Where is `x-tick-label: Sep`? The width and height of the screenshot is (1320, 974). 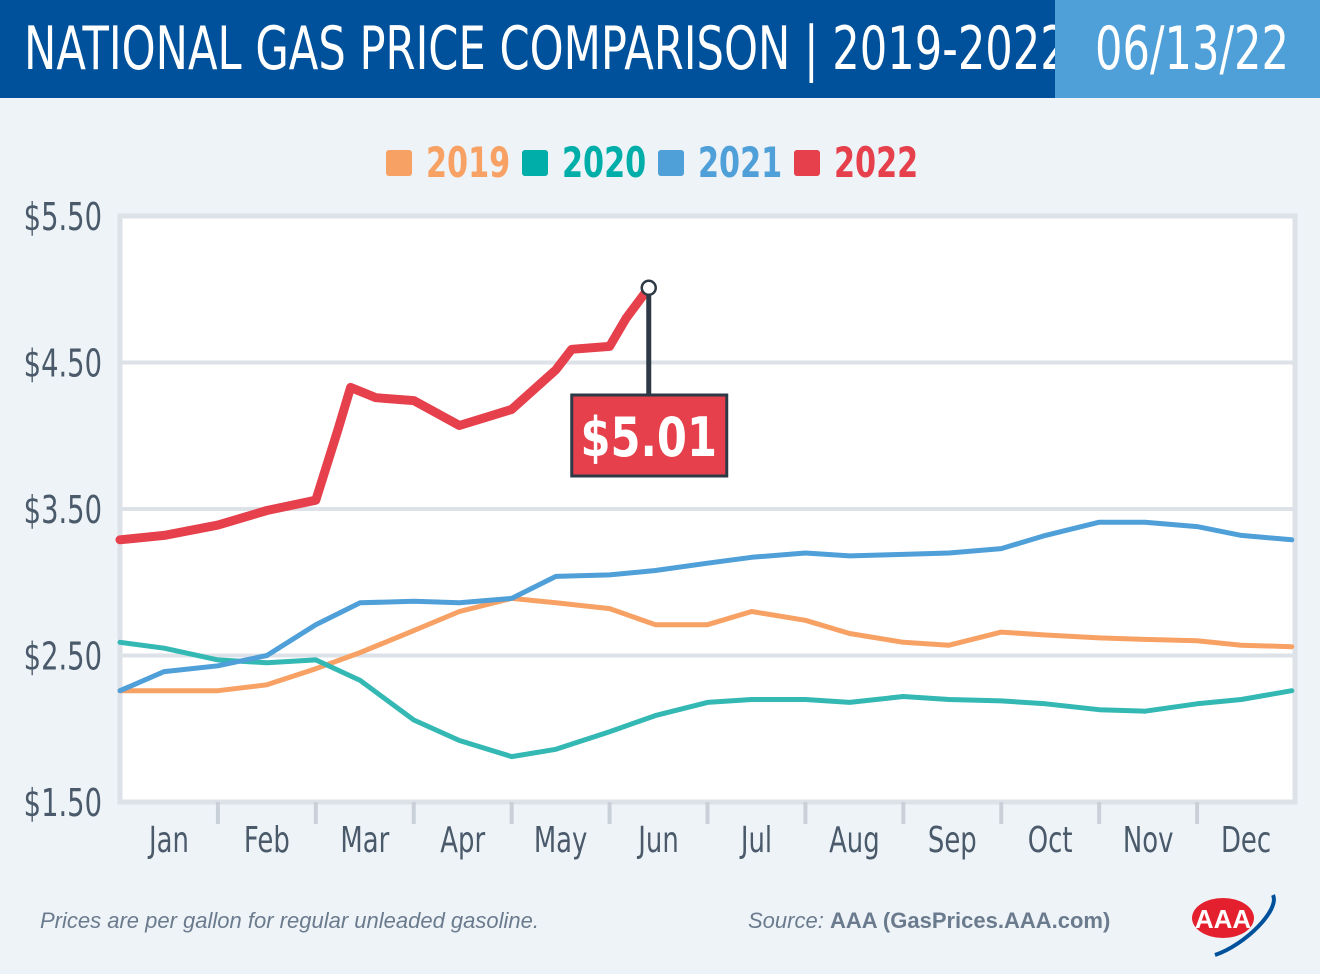 x-tick-label: Sep is located at coordinates (952, 840).